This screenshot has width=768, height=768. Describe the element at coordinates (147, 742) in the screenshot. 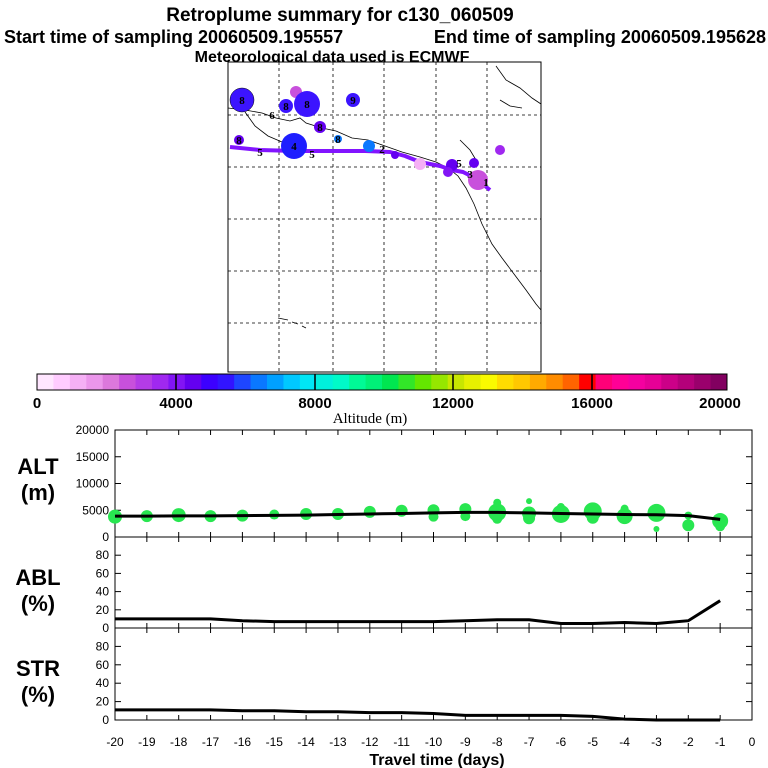

I see `x-tick-label: -19` at that location.